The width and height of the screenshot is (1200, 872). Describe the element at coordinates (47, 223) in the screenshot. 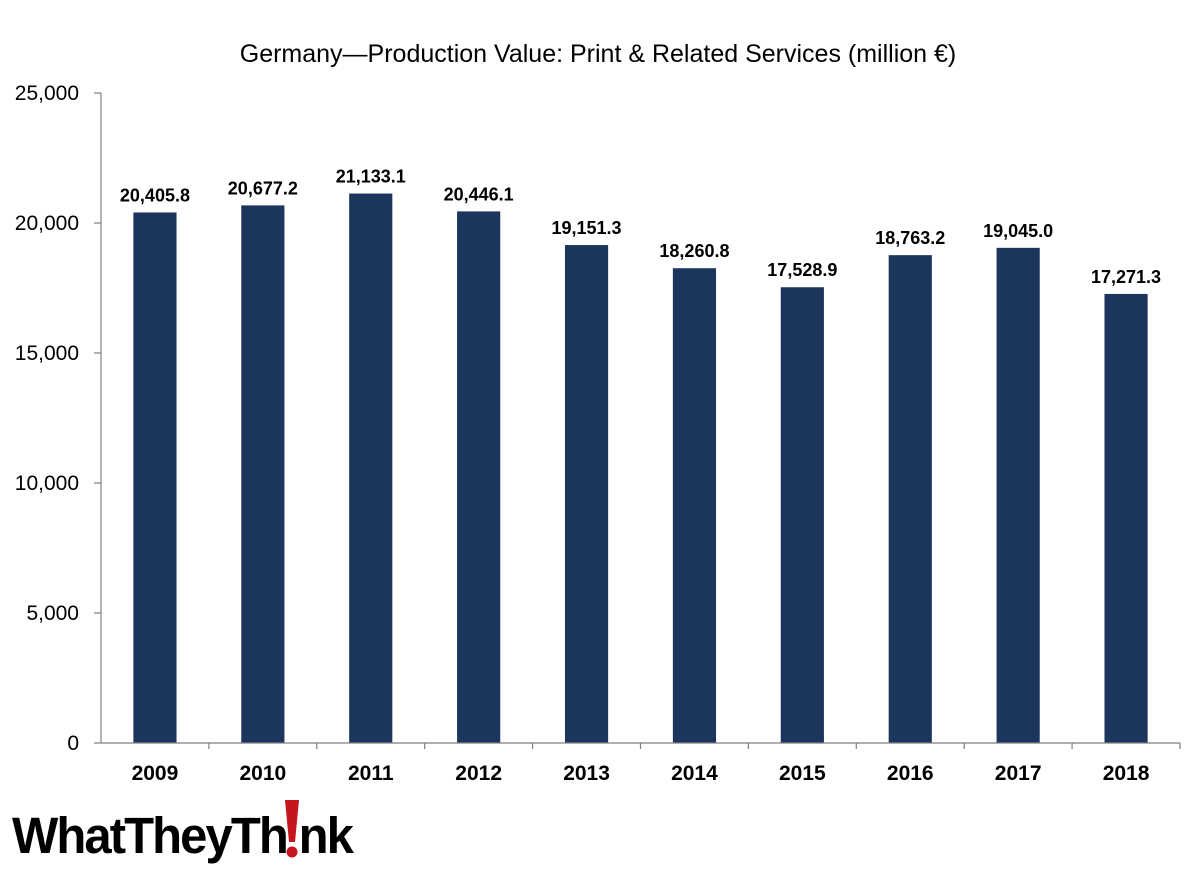

I see `y-tick-label: 20,000` at that location.